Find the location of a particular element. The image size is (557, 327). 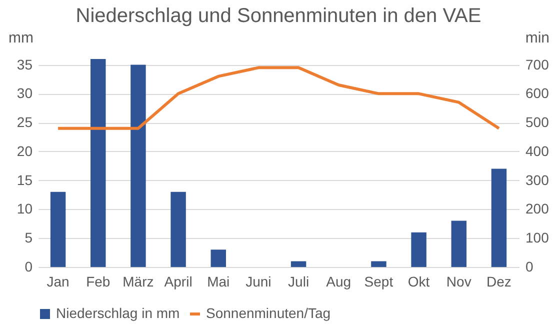

legend-label: Sonnenminuten/Tag is located at coordinates (268, 313).